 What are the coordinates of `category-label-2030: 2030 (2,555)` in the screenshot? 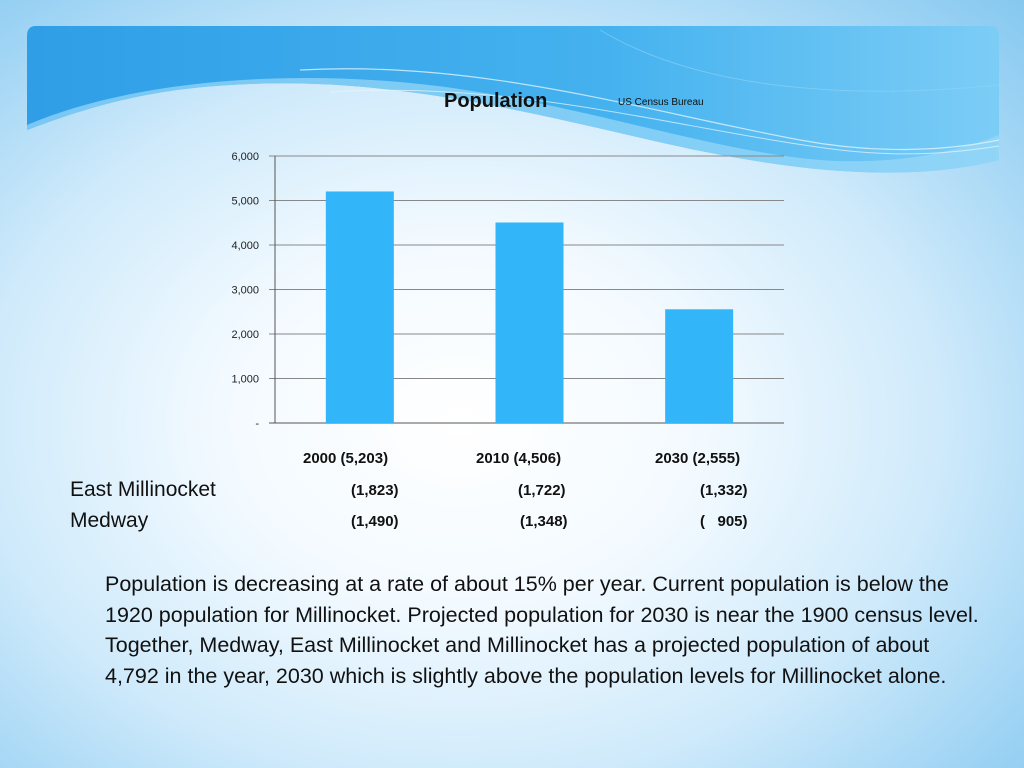 It's located at (698, 458).